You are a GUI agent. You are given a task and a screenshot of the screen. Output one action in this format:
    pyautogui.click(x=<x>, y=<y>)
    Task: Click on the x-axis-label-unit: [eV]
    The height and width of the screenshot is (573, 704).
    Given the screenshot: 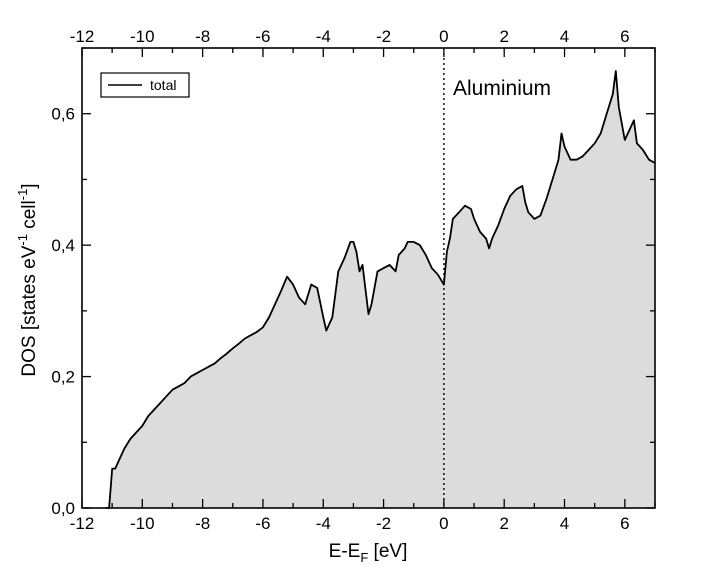 What is the action you would take?
    pyautogui.click(x=387, y=551)
    